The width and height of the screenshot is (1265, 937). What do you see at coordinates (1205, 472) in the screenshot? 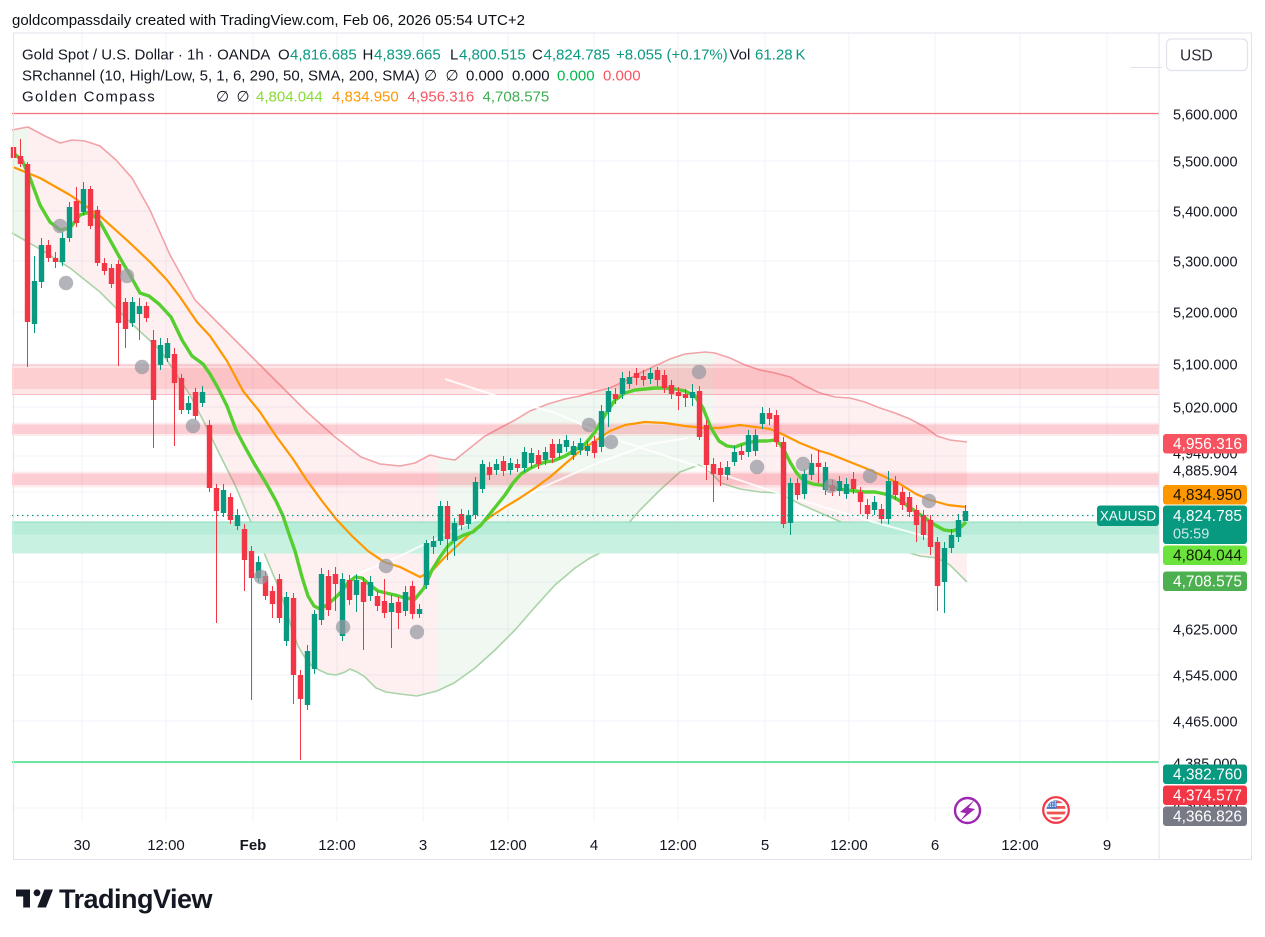
I see `svg-text: 4,885.904` at bounding box center [1205, 472].